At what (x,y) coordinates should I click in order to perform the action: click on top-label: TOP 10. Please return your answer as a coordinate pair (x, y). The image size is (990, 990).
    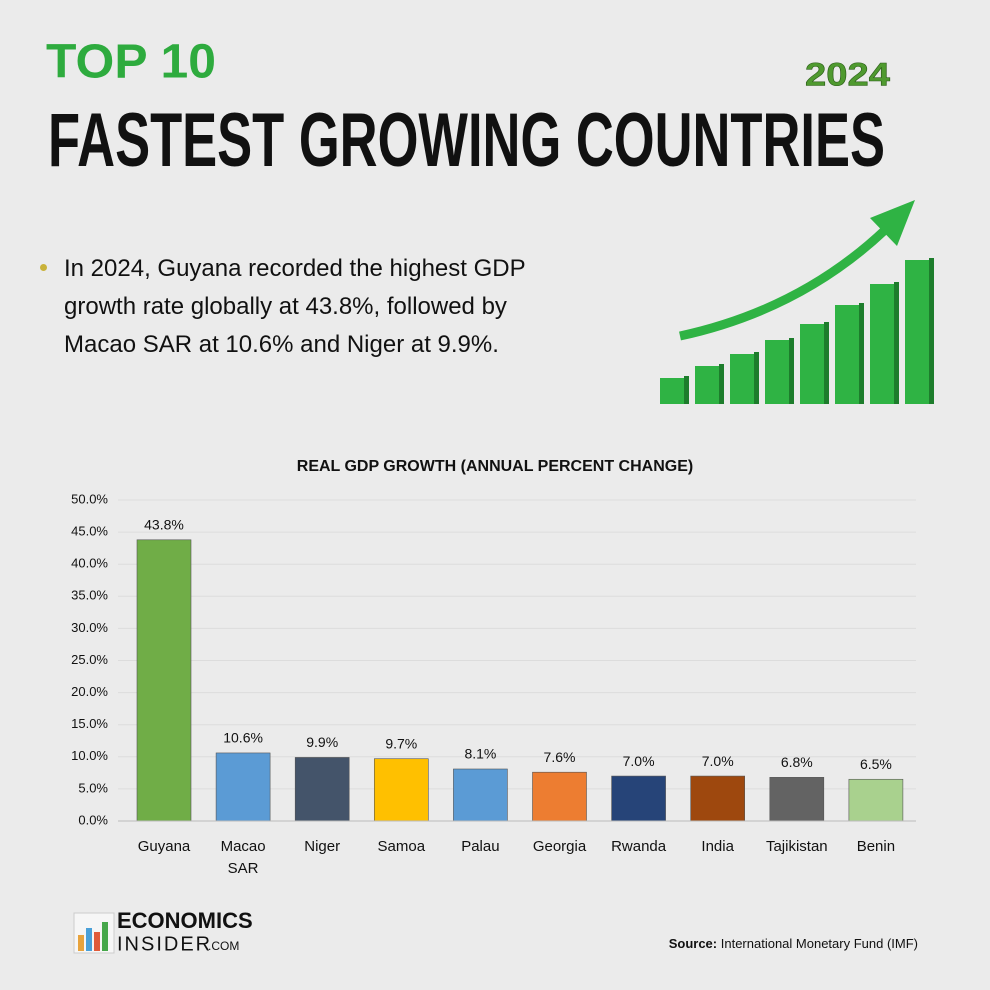
    Looking at the image, I should click on (131, 62).